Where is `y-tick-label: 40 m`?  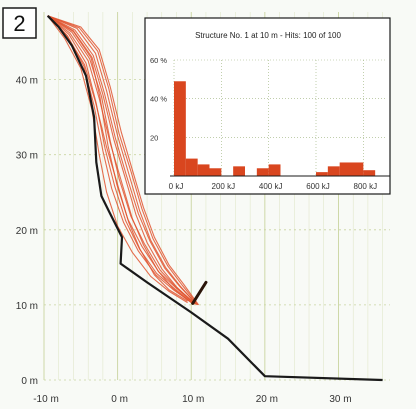 y-tick-label: 40 m is located at coordinates (27, 81).